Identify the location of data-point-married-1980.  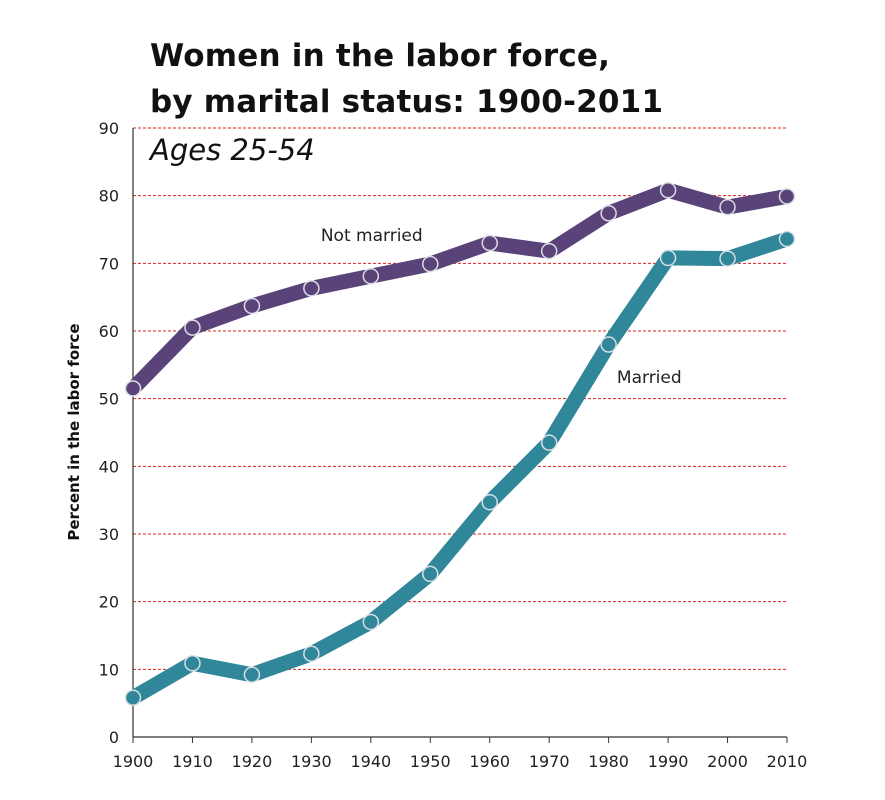
(608, 344).